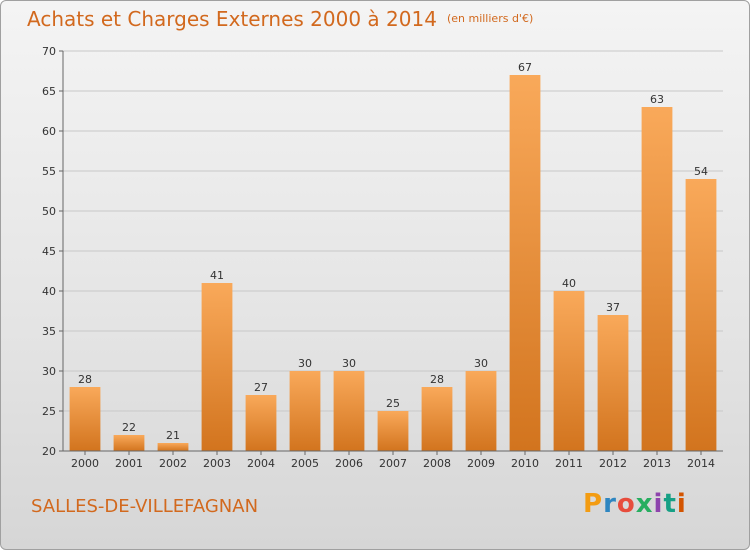 The width and height of the screenshot is (750, 550). What do you see at coordinates (173, 463) in the screenshot?
I see `x-tick-label: 2002` at bounding box center [173, 463].